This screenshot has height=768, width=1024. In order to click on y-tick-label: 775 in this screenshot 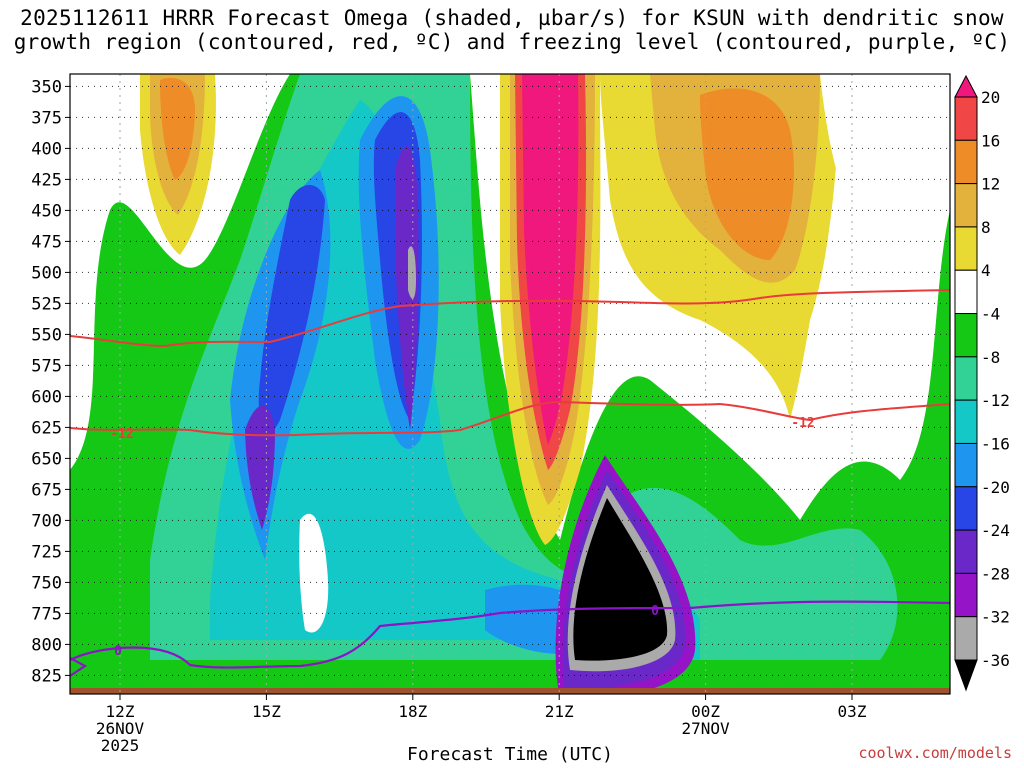, I will do `click(46, 614)`.